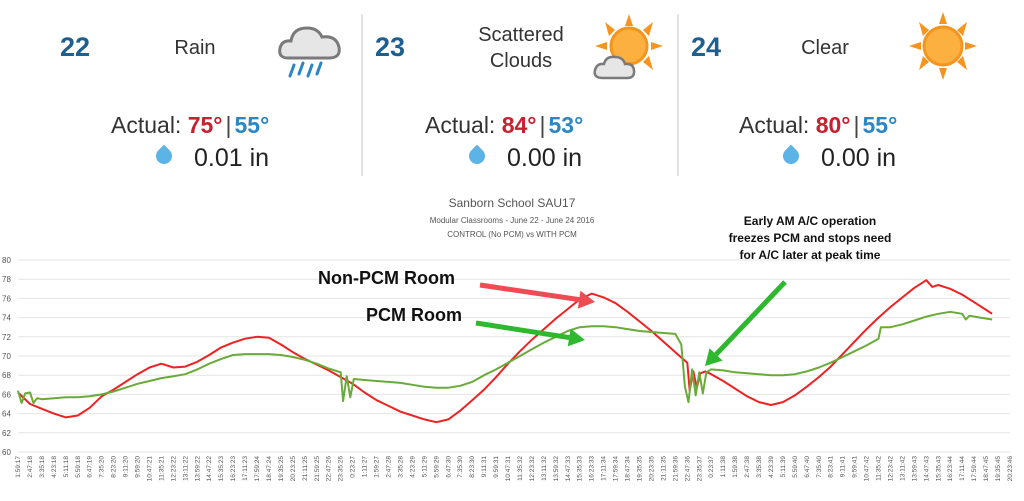 Image resolution: width=1024 pixels, height=501 pixels. I want to click on x-tick-label: 21:59:36, so click(675, 469).